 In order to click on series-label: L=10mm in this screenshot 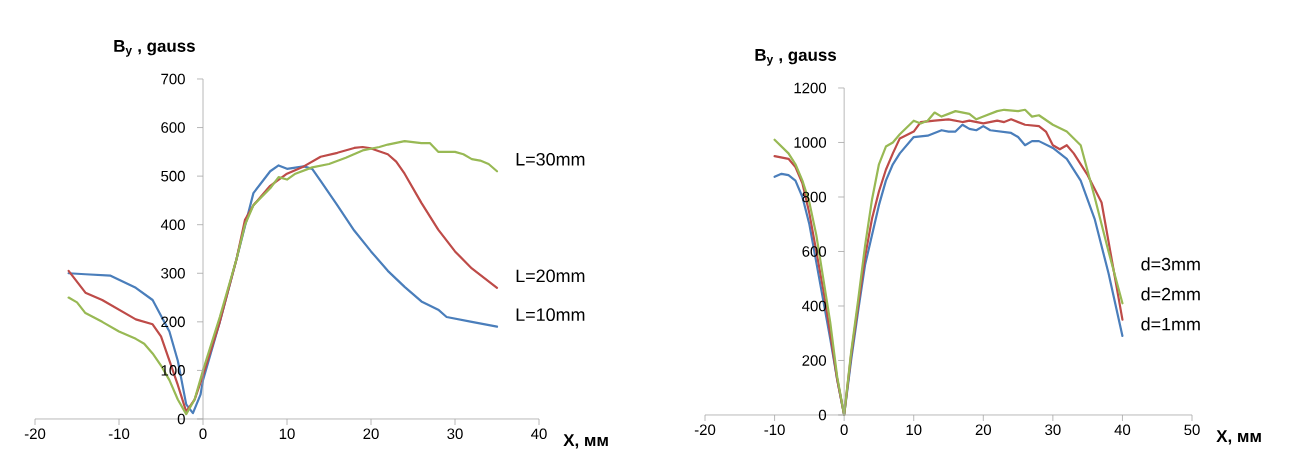, I will do `click(550, 315)`.